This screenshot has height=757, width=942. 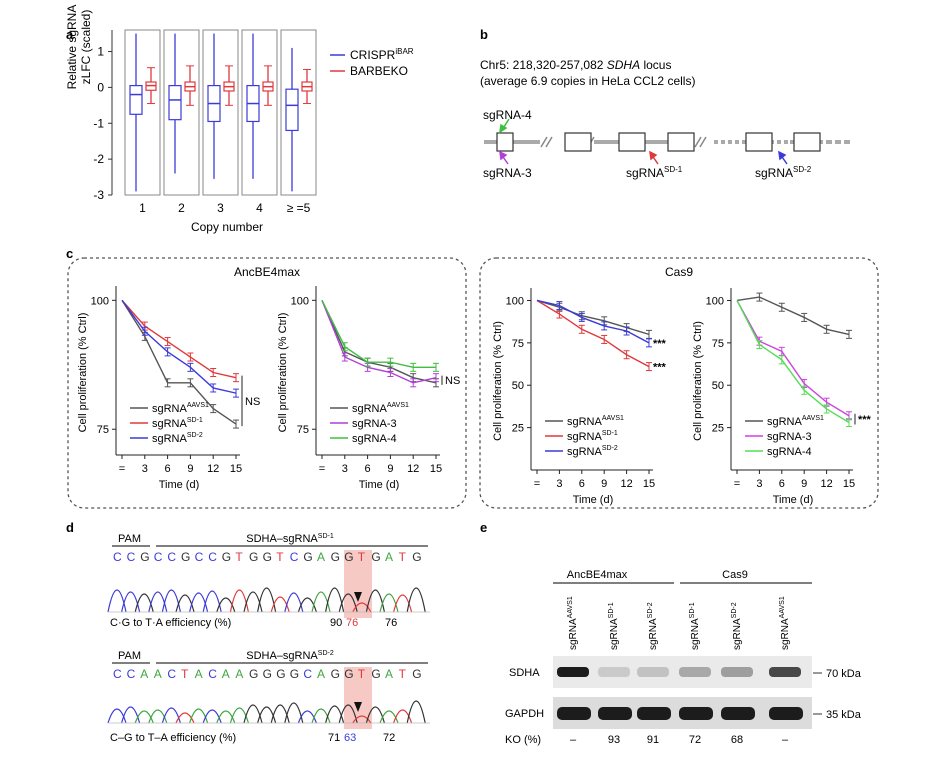 I want to click on d-base-4: C, so click(x=171, y=674).